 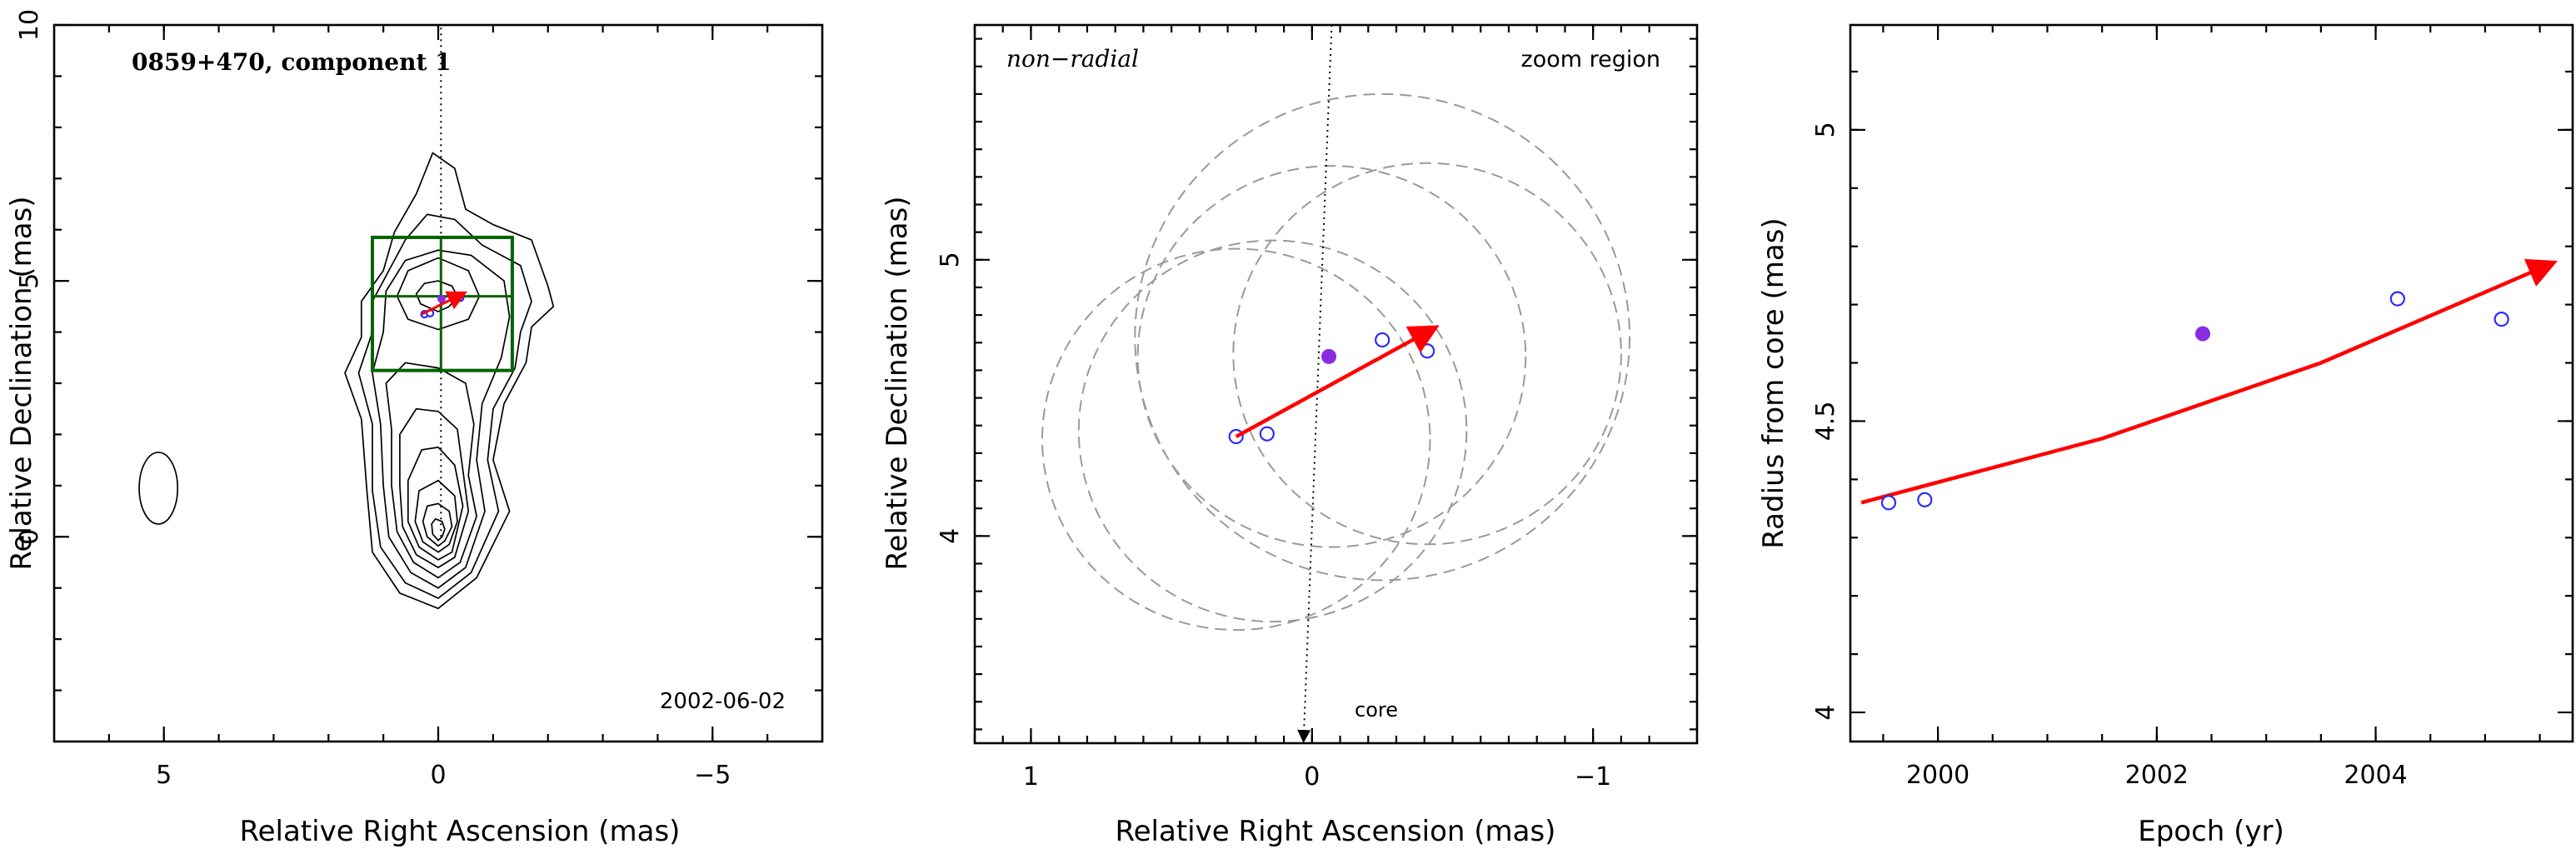 I want to click on panel-map-date: 2002-06-02, so click(x=723, y=701).